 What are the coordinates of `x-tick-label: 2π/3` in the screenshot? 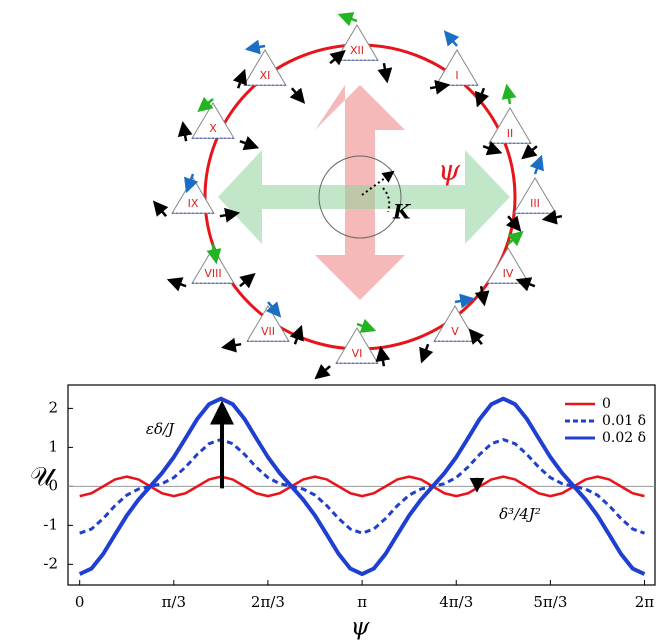 It's located at (268, 602).